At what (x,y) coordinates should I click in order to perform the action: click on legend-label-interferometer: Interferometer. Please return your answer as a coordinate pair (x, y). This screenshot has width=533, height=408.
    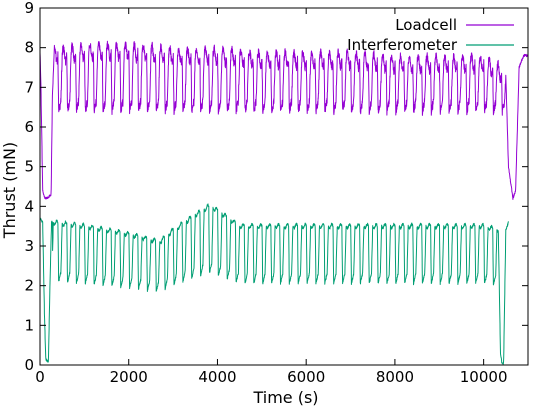
    Looking at the image, I should click on (402, 45).